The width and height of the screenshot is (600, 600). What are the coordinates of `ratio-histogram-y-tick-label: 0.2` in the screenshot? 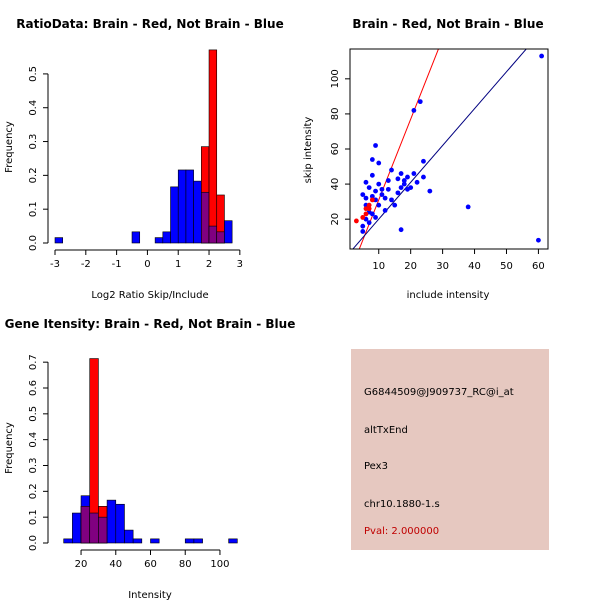 It's located at (33, 175).